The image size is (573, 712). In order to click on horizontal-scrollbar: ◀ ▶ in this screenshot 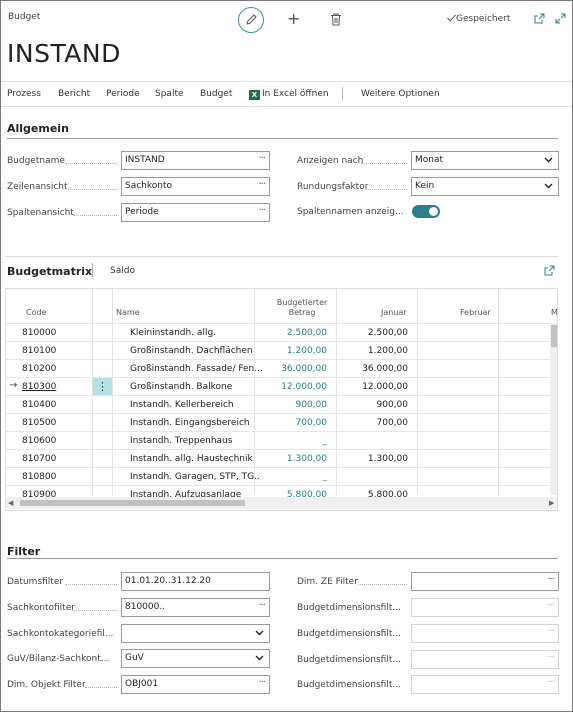, I will do `click(281, 503)`.